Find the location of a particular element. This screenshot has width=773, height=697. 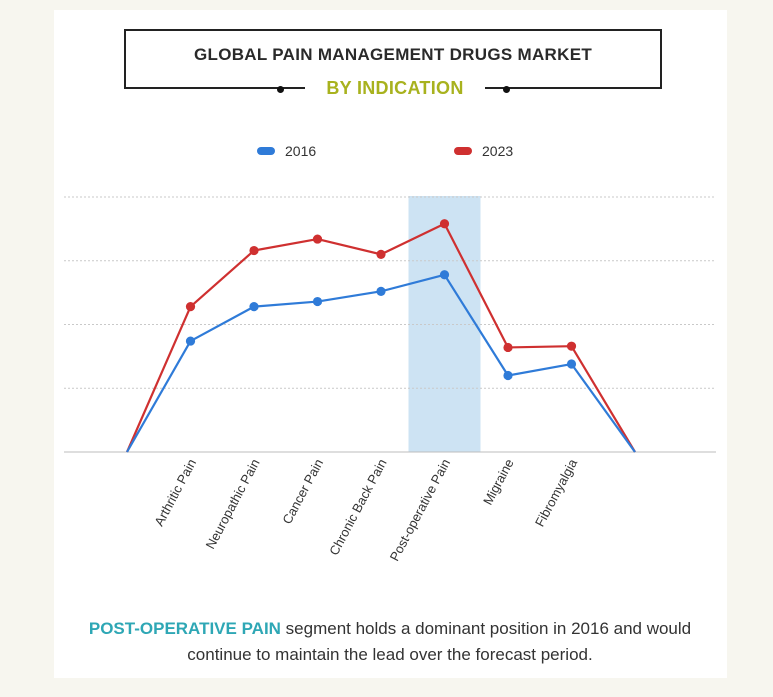

tick-label: Arthritic Pain is located at coordinates (175, 492).